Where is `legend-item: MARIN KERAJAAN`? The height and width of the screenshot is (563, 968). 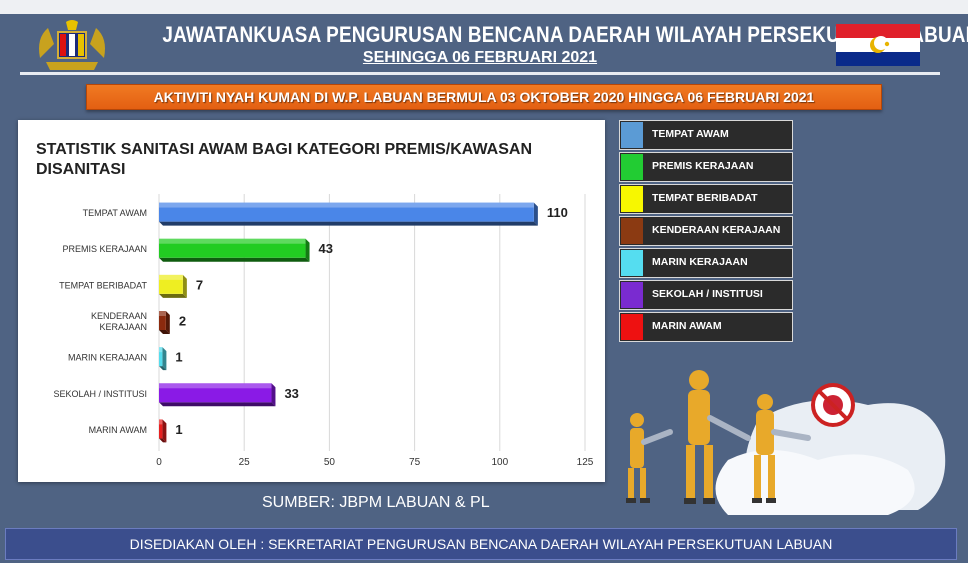
legend-item: MARIN KERAJAAN is located at coordinates (706, 263).